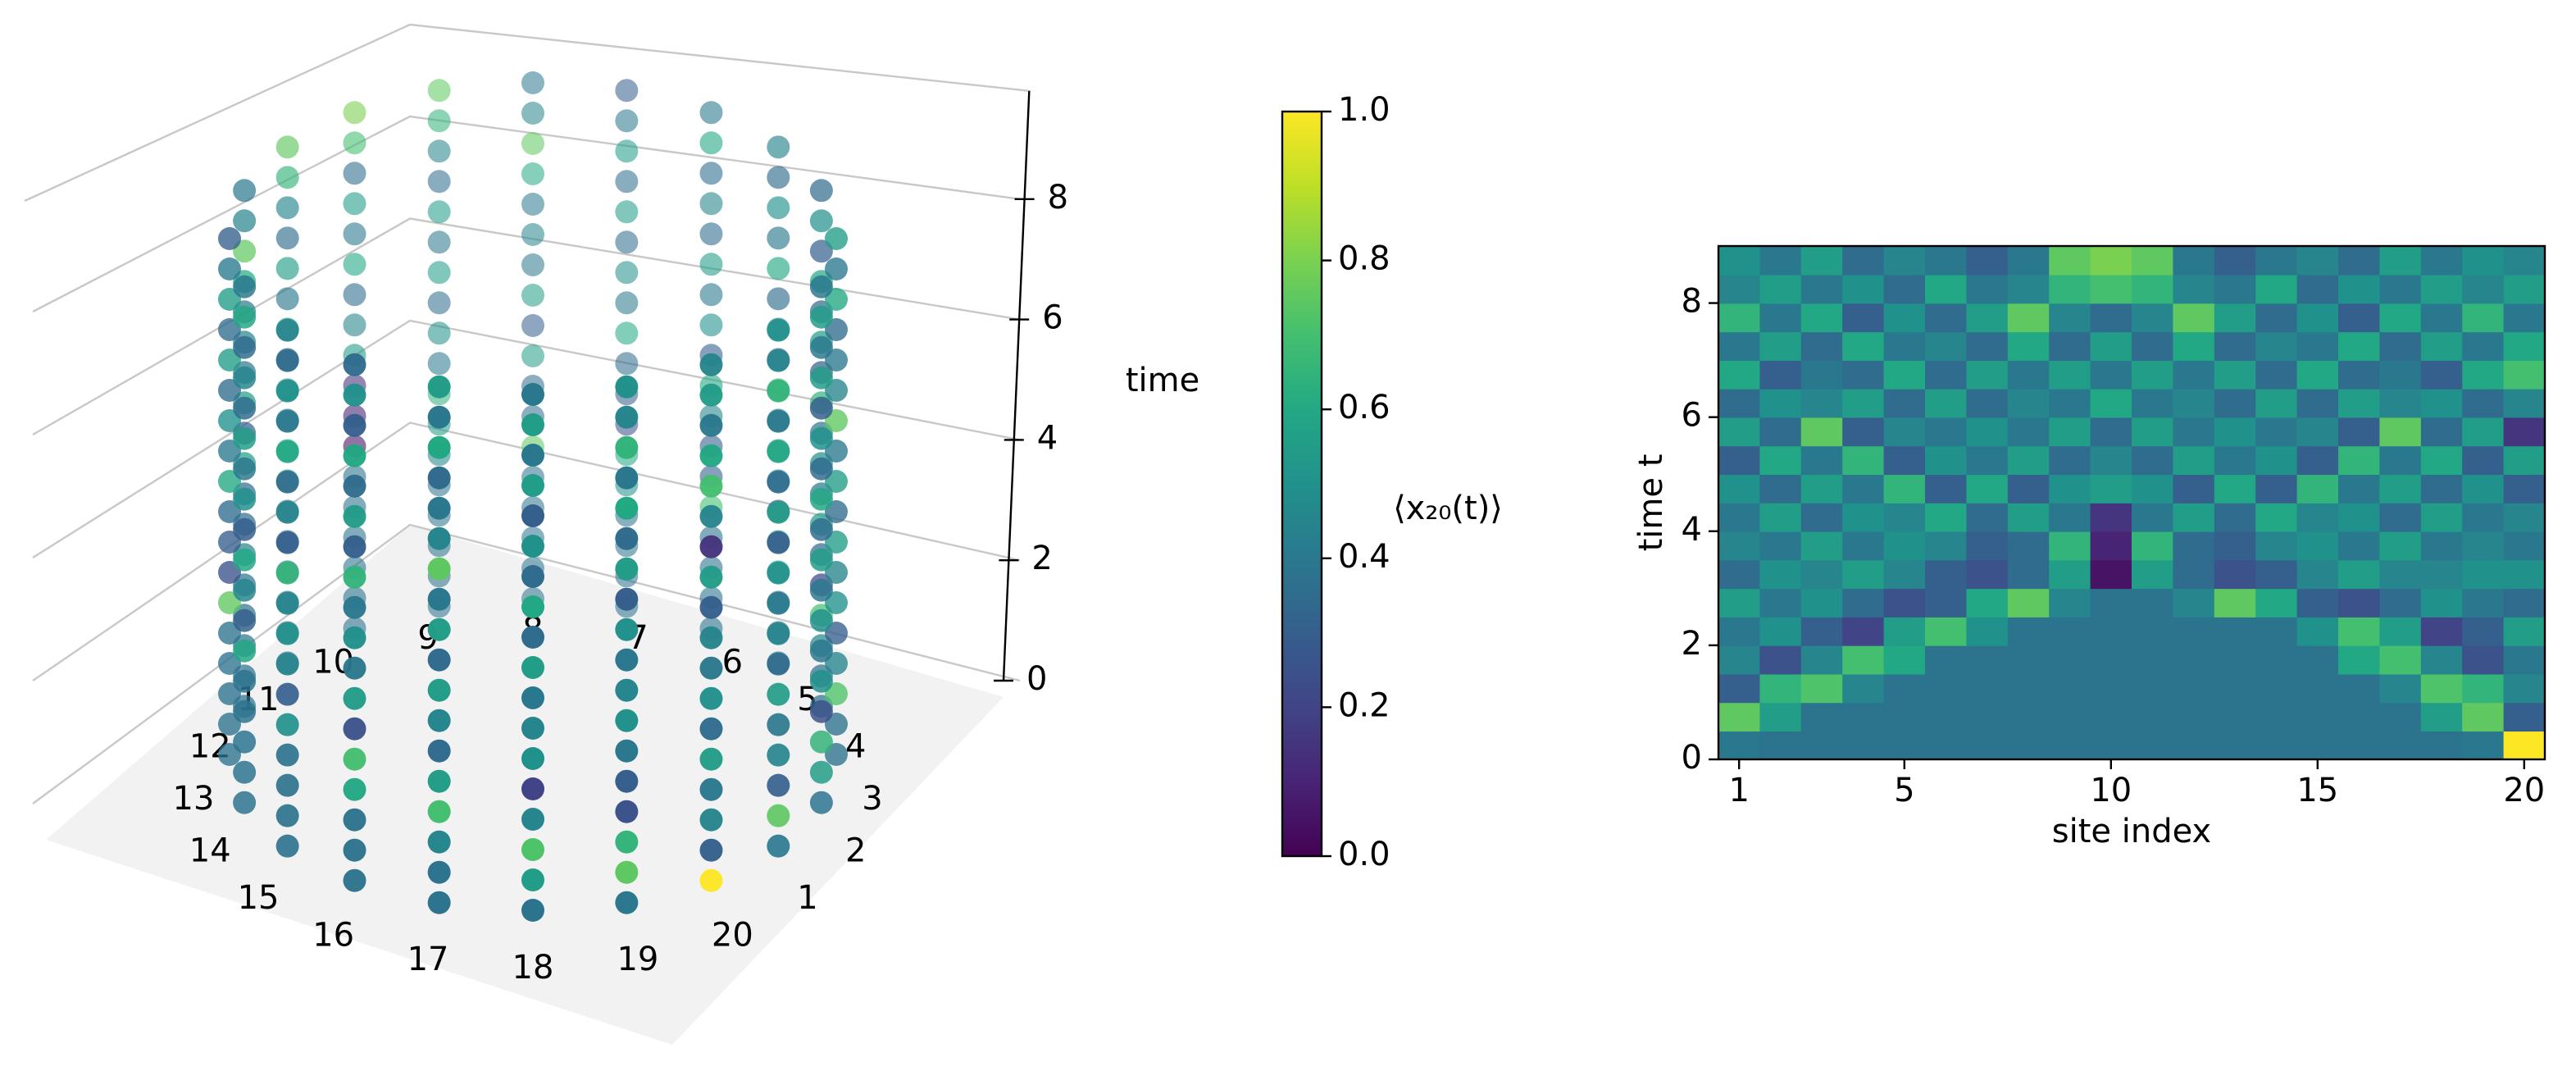 This screenshot has height=1071, width=2576. Describe the element at coordinates (210, 851) in the screenshot. I see `site-label: 14` at that location.